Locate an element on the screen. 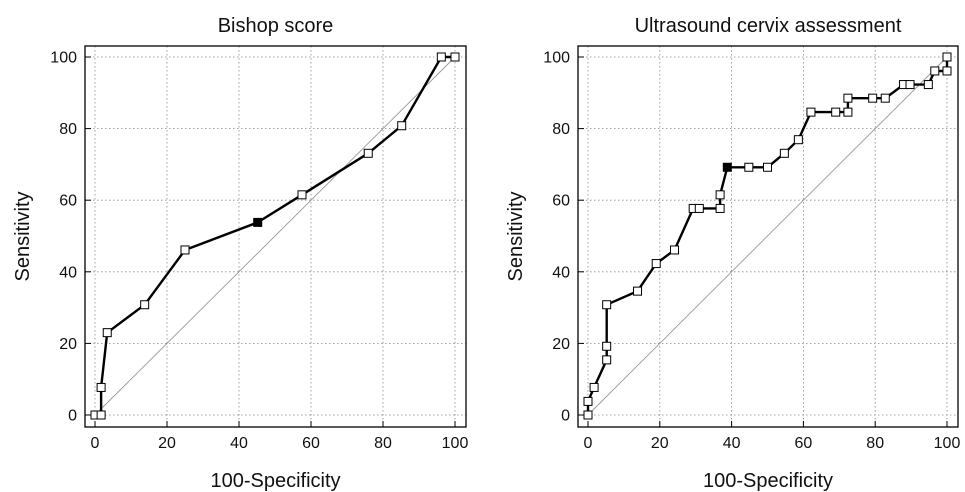 This screenshot has height=492, width=965. chart-title: Bishop score is located at coordinates (276, 26).